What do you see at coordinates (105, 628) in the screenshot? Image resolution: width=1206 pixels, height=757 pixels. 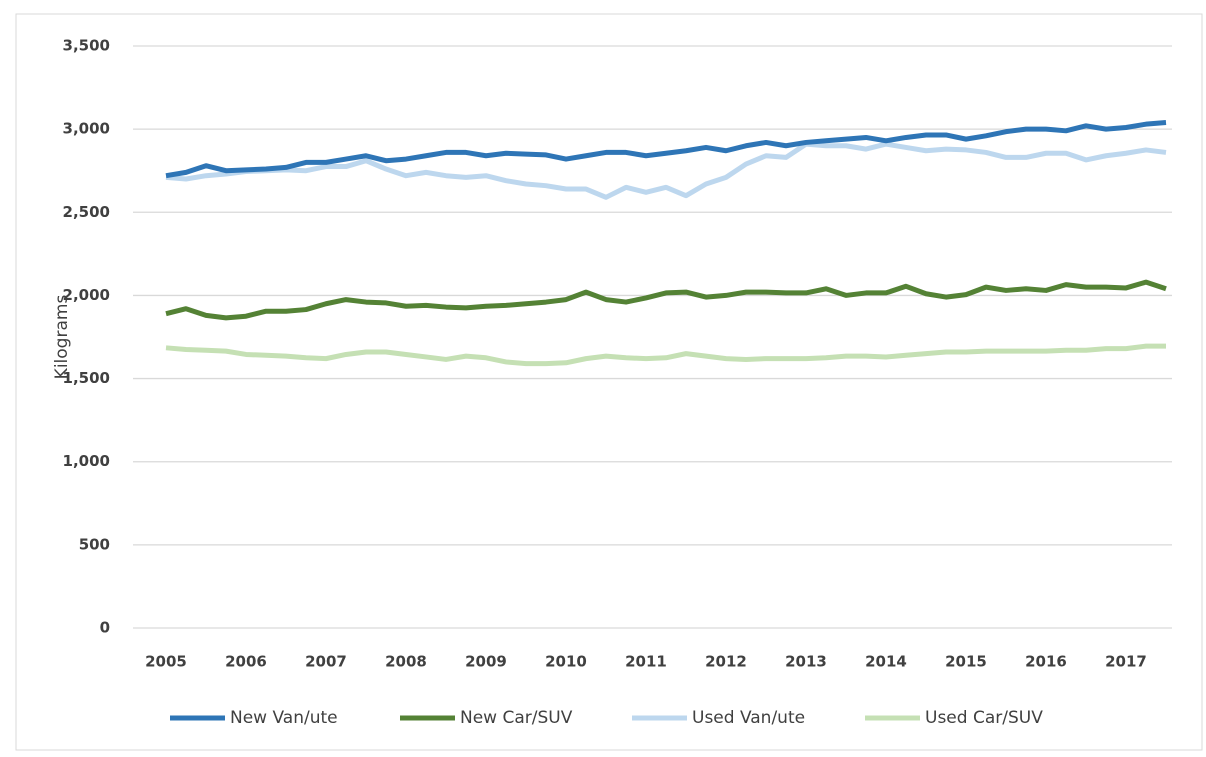 I see `y-tick-label: 0` at bounding box center [105, 628].